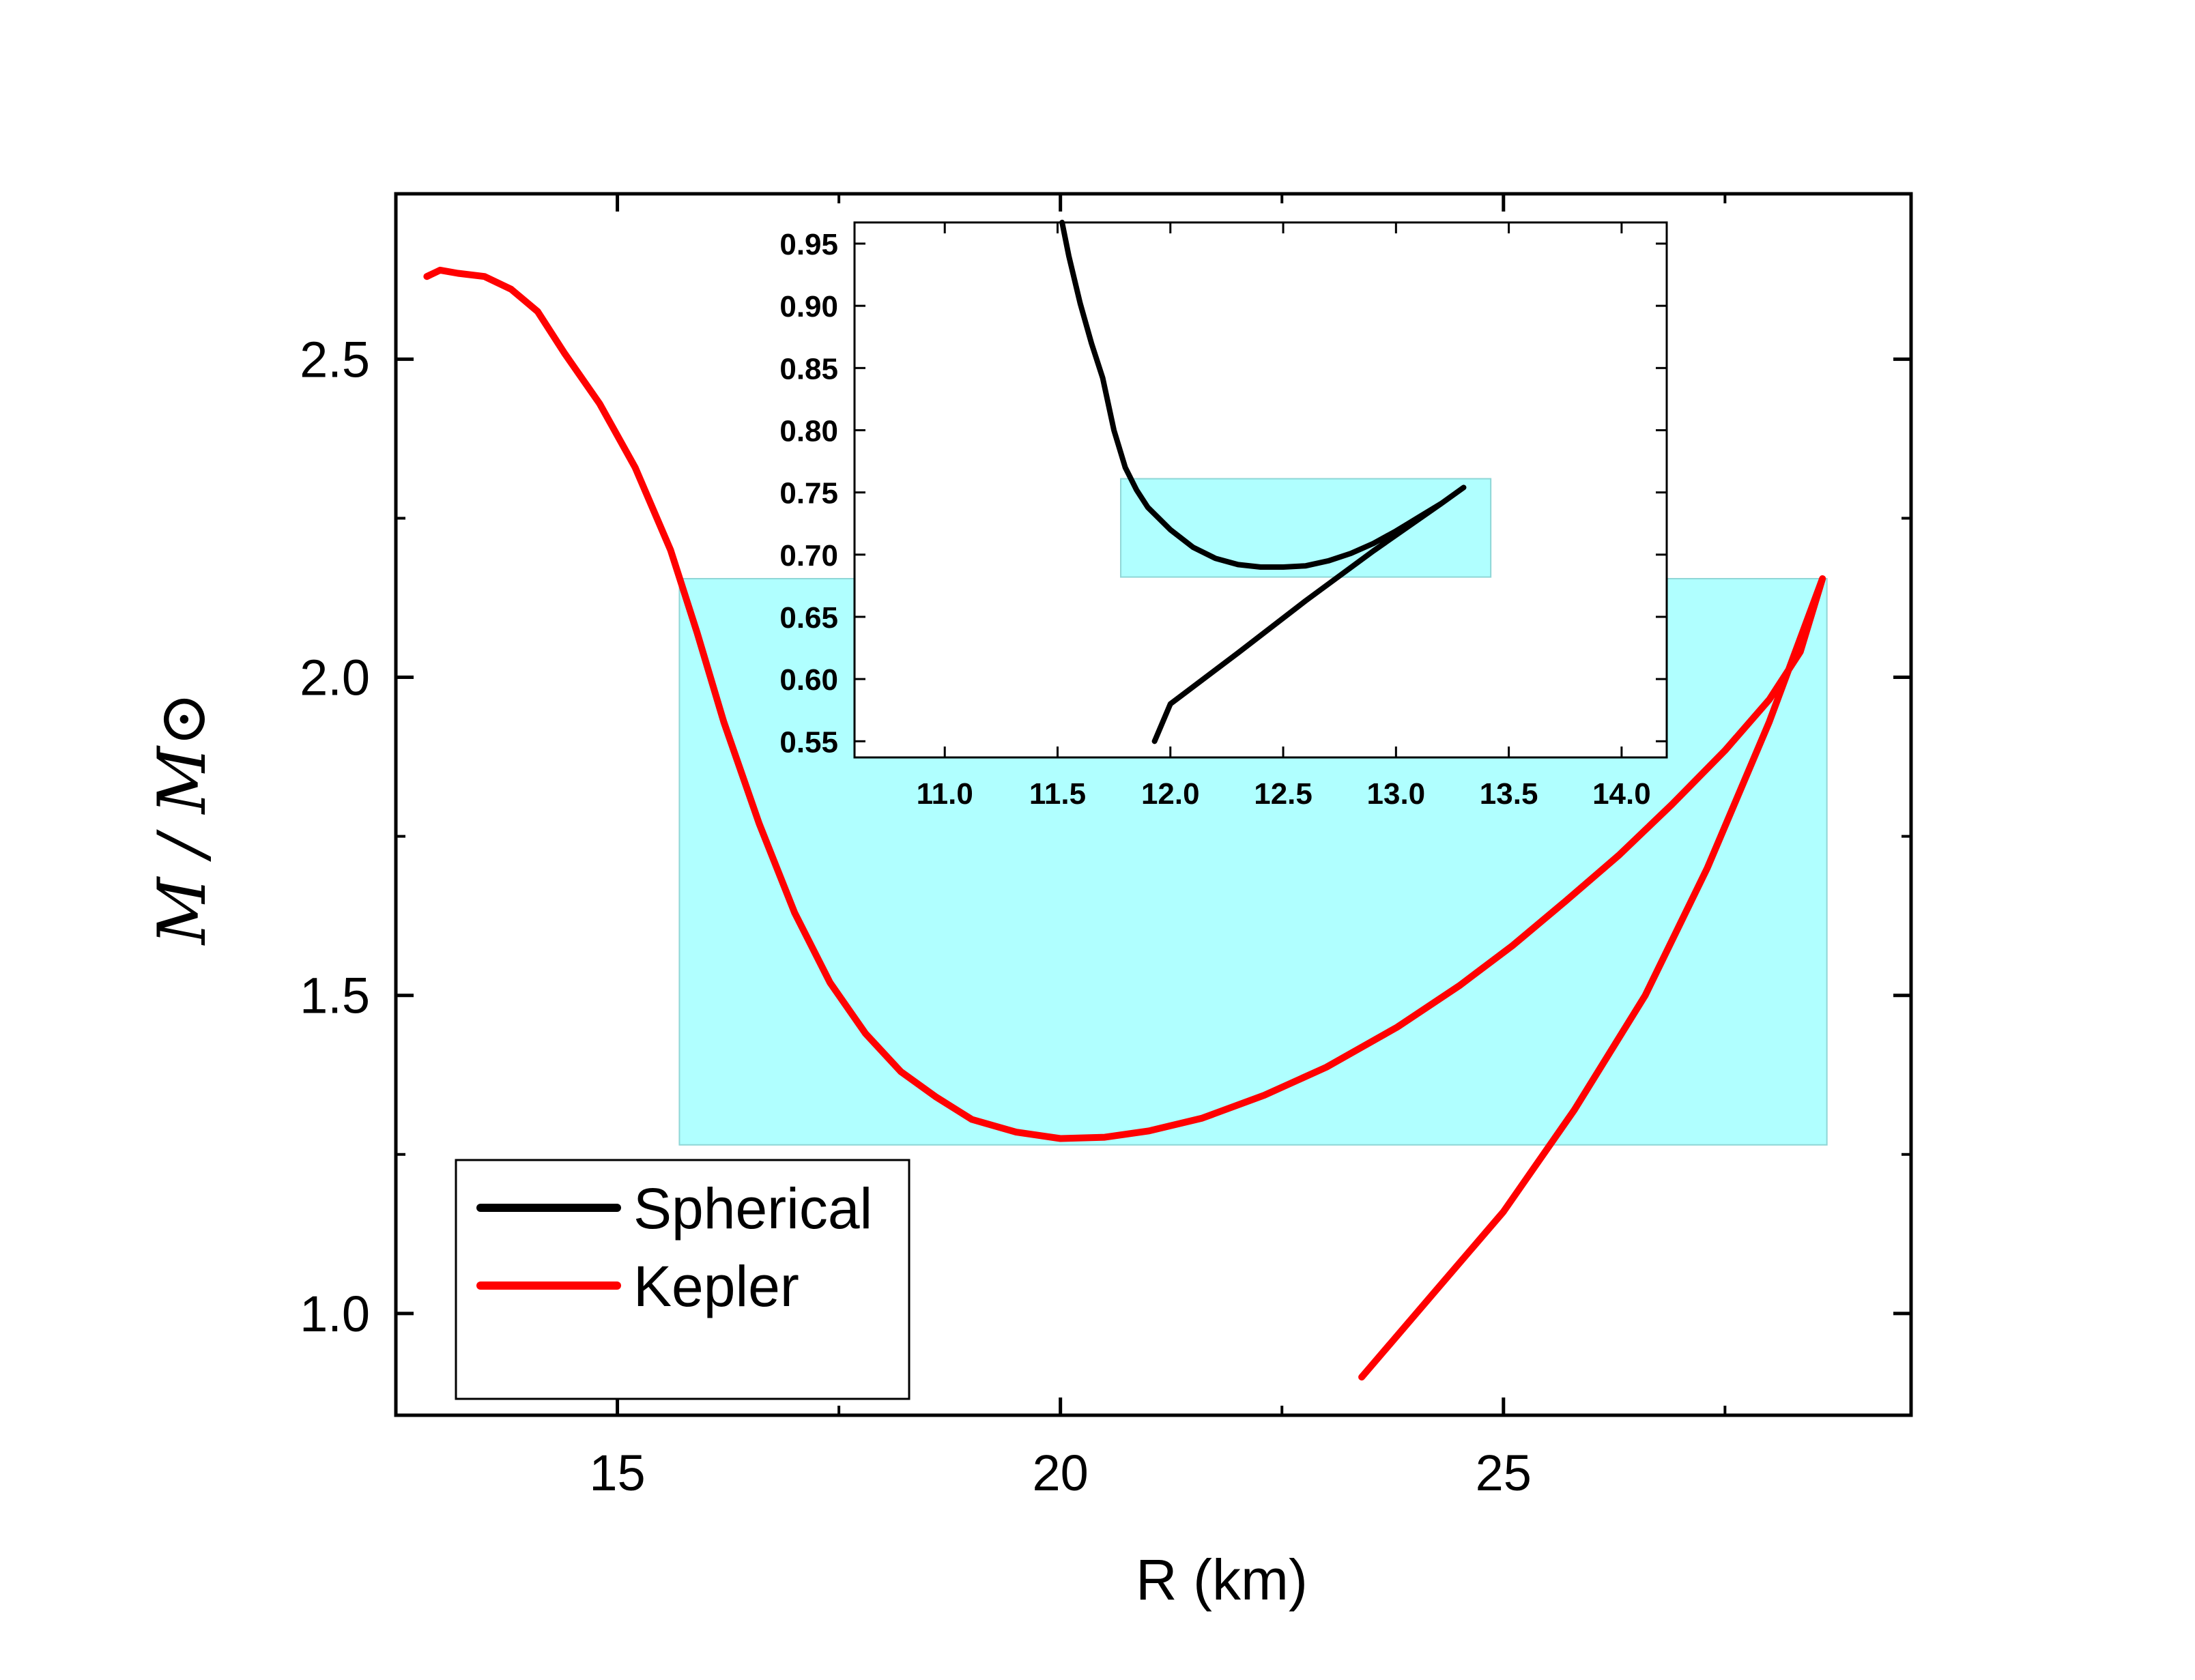 This screenshot has width=2195, height=1680. I want to click on inset-x-tick-label: 12.0, so click(1170, 794).